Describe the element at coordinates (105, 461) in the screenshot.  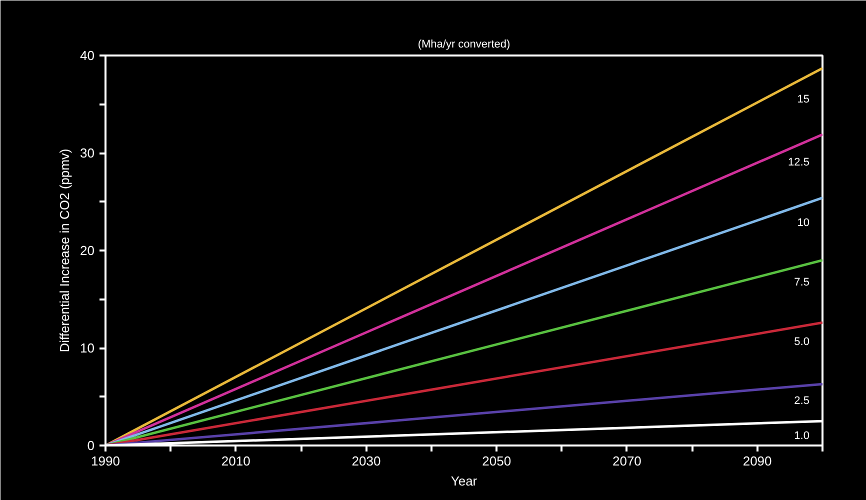
I see `x-tick-label: 1990` at that location.